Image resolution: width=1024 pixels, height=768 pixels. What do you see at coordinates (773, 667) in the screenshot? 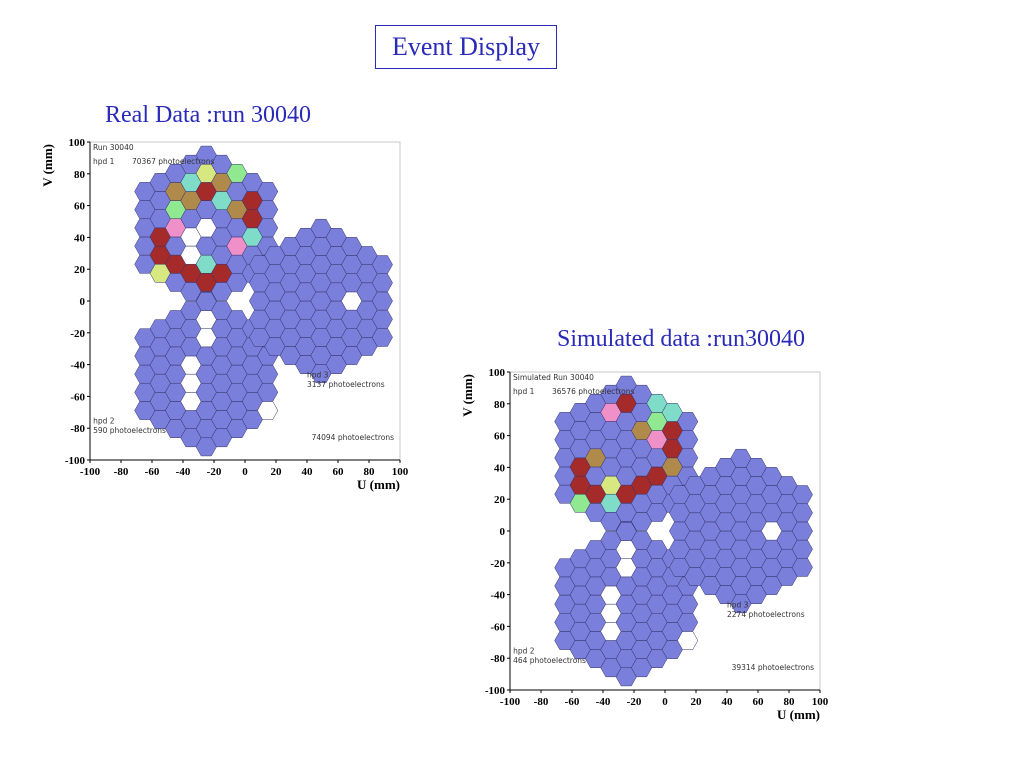
I see `total-photoelectrons-label: 39314 photoelectrons` at bounding box center [773, 667].